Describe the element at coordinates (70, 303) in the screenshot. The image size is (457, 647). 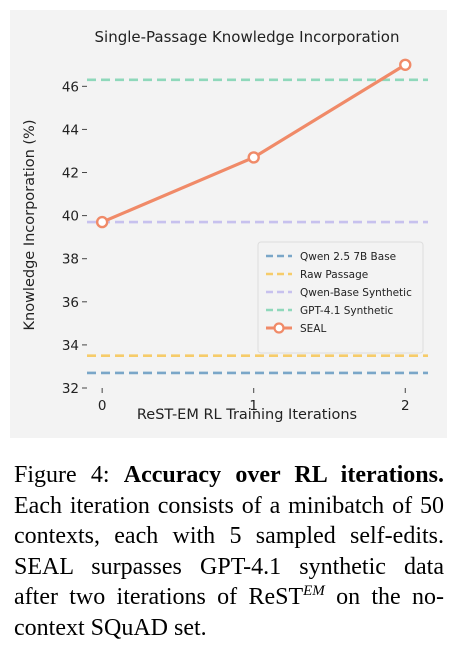
I see `y-tick-label: 36` at that location.